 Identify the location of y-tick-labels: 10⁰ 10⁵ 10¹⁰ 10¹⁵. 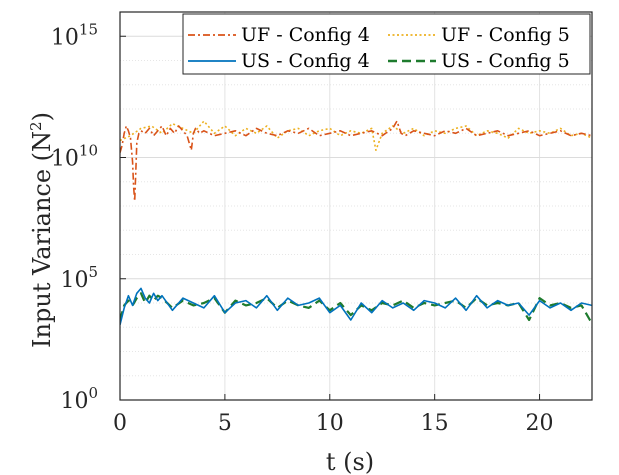
(74, 217).